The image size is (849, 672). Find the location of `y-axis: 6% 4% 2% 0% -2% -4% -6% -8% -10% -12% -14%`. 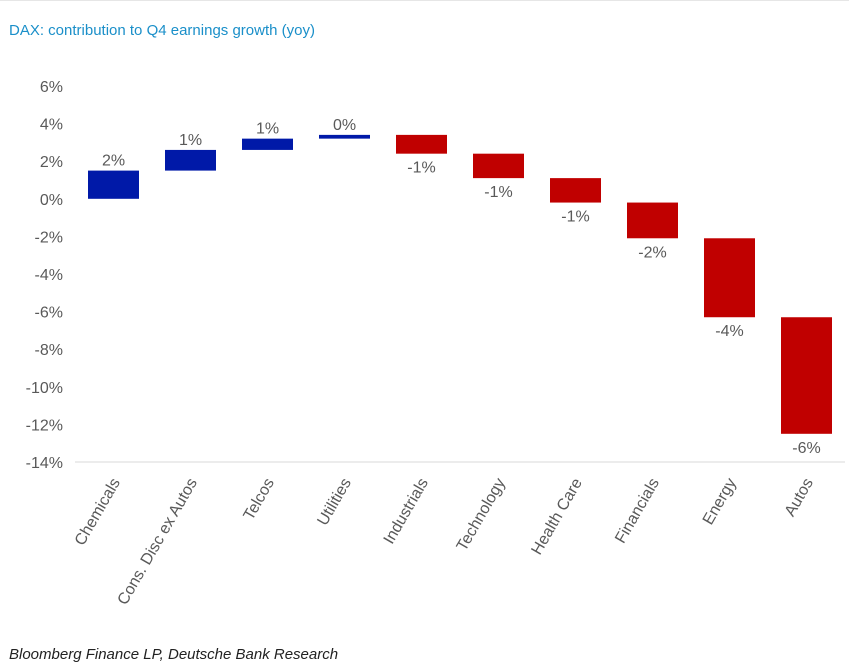

y-axis: 6% 4% 2% 0% -2% -4% -6% -8% -10% -12% -14% is located at coordinates (44, 275).